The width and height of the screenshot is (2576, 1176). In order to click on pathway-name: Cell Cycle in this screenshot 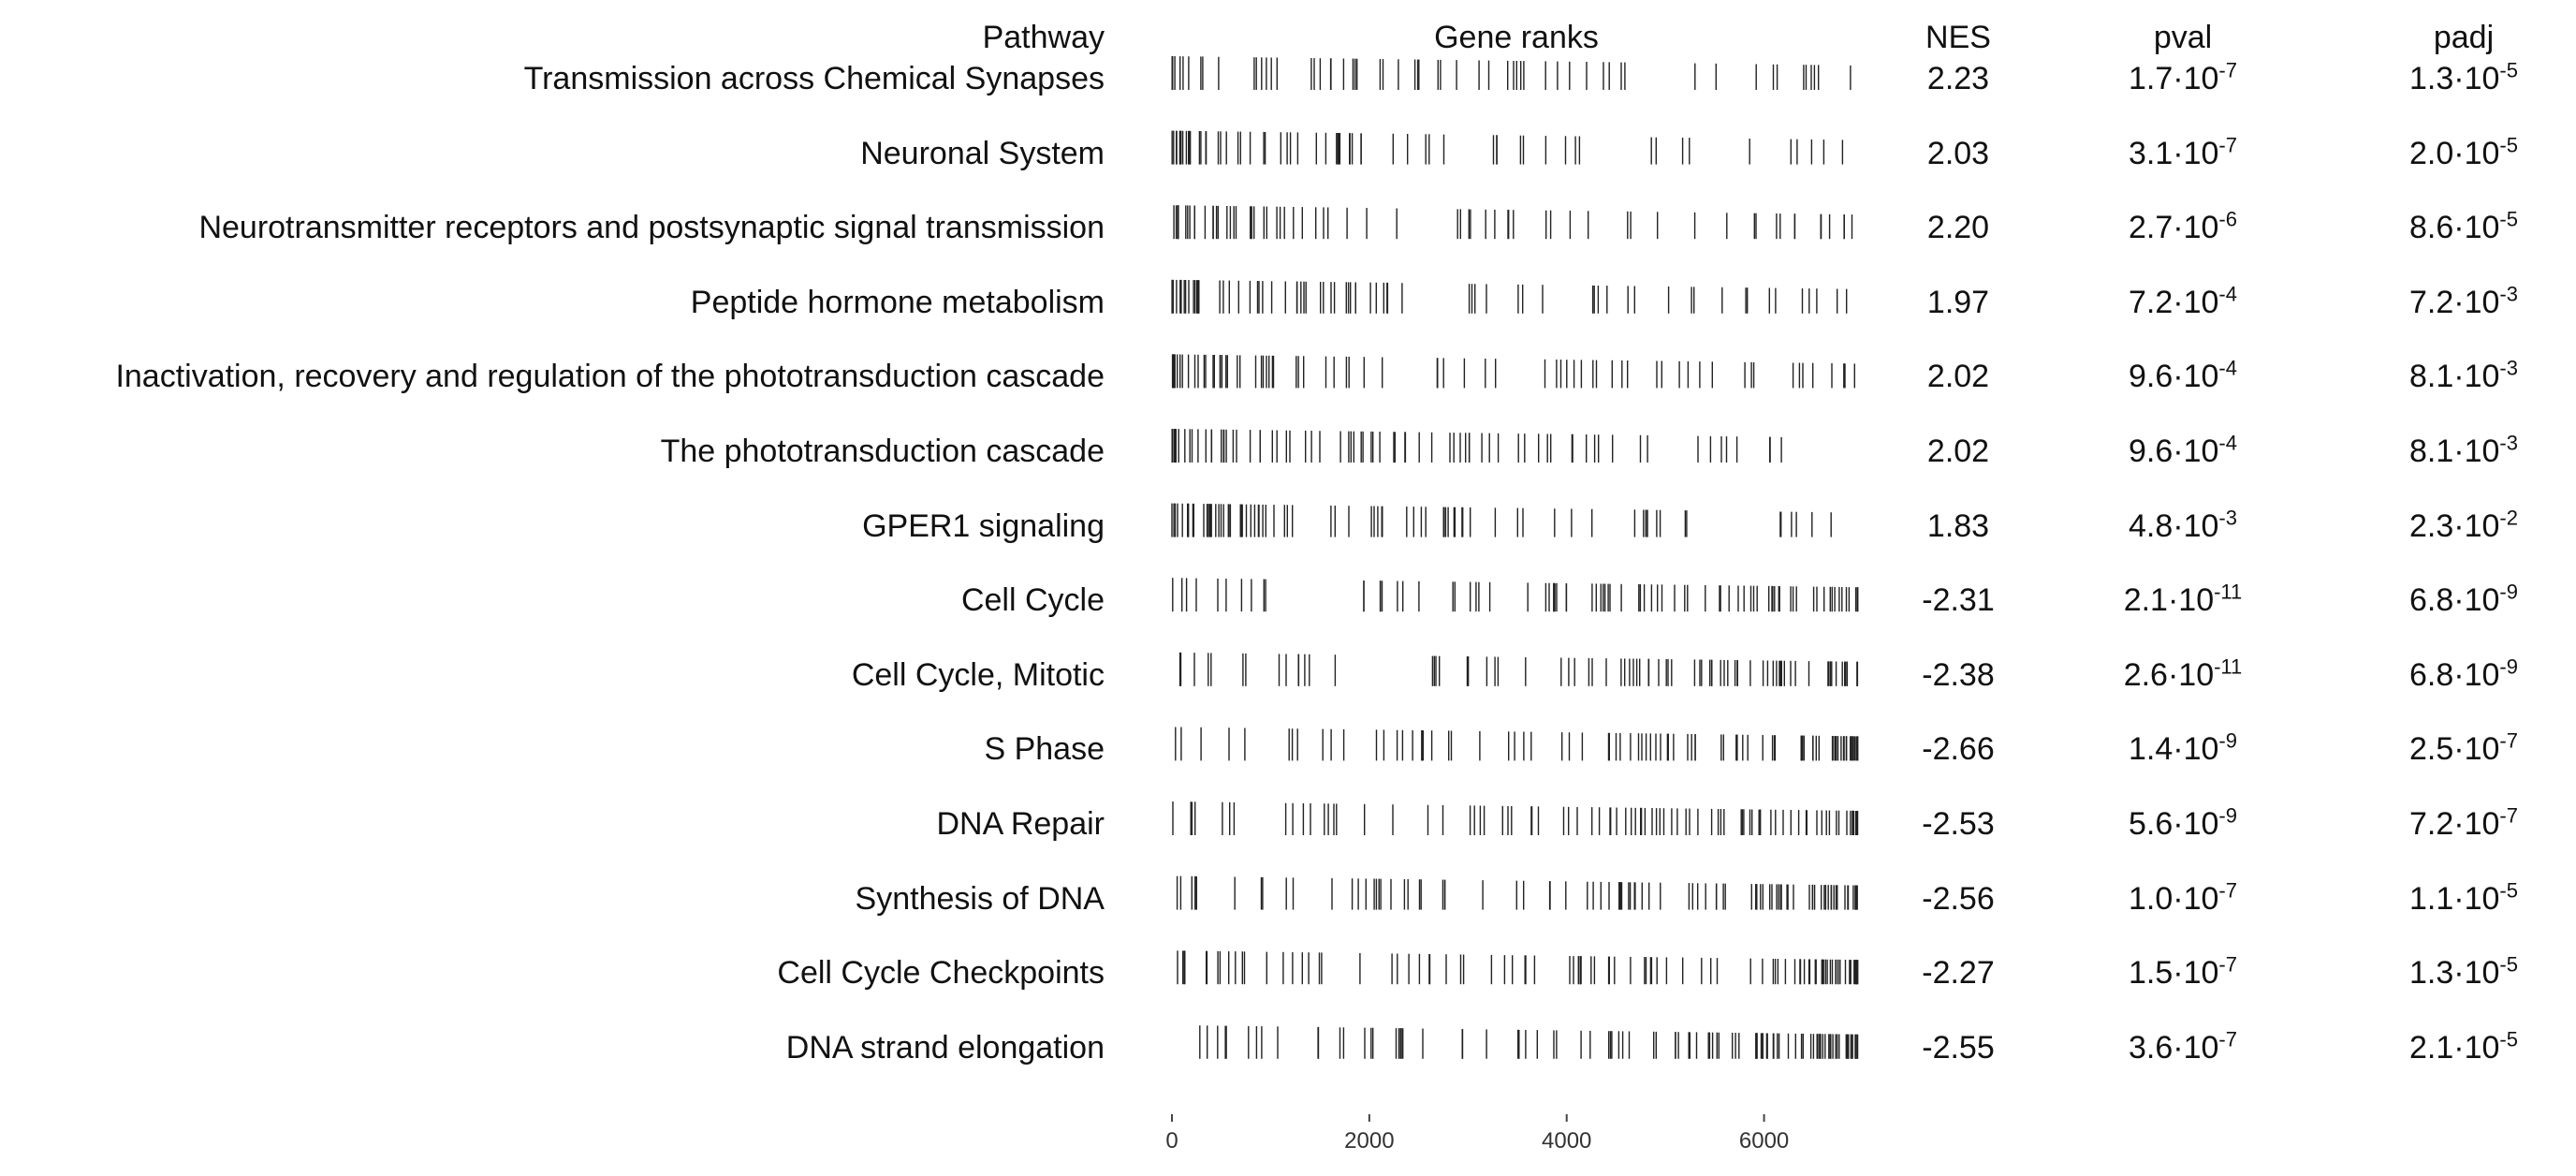, I will do `click(1032, 600)`.